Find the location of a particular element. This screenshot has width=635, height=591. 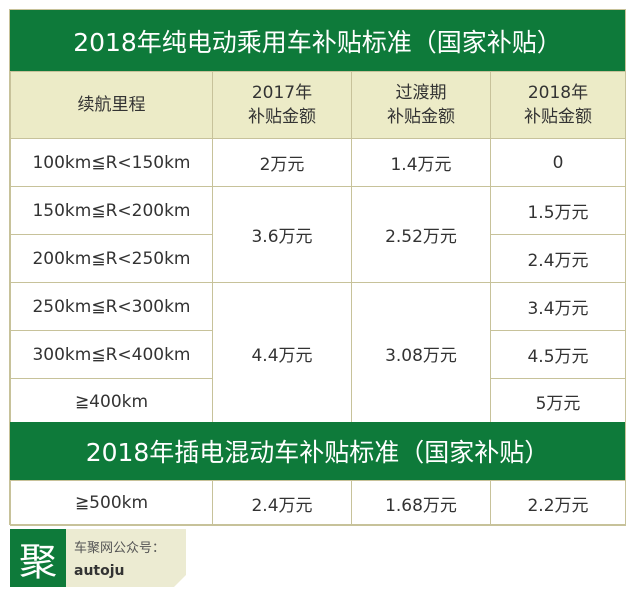

subsidy-2018-cell: 2.4万元 is located at coordinates (558, 258).